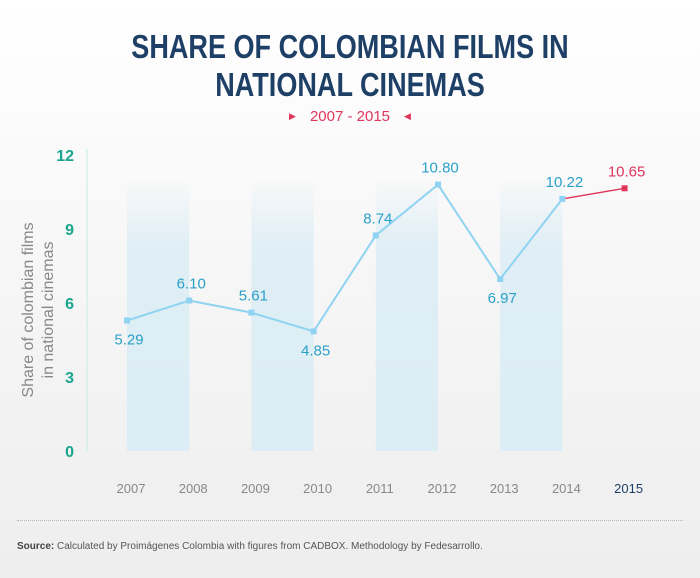  I want to click on subtitle-text: 2007 - 2015, so click(350, 116).